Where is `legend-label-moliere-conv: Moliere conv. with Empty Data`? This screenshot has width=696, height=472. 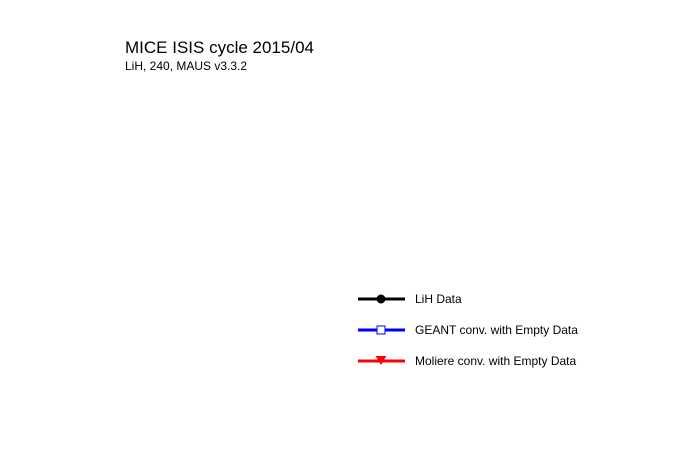
legend-label-moliere-conv: Moliere conv. with Empty Data is located at coordinates (496, 361).